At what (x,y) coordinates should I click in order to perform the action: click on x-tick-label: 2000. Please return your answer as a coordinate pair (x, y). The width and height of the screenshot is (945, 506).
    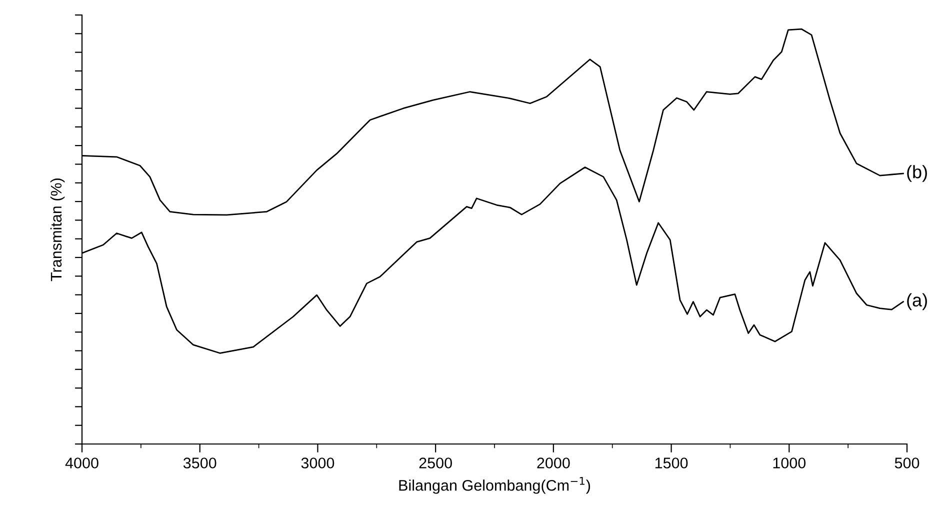
    Looking at the image, I should click on (553, 463).